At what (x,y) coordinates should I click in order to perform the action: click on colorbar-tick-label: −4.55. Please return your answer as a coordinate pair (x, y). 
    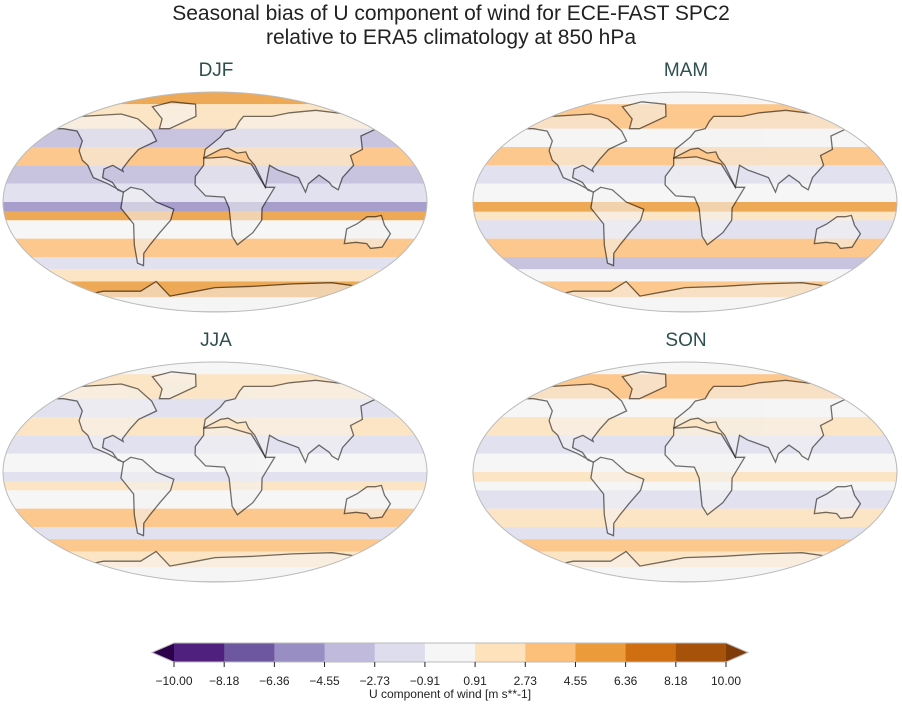
    Looking at the image, I should click on (324, 681).